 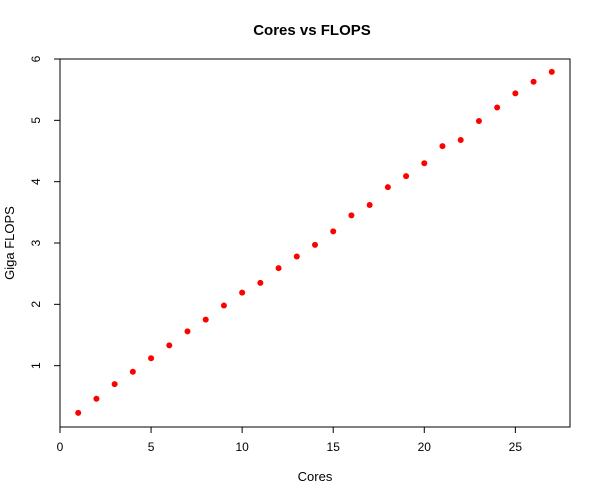 What do you see at coordinates (516, 447) in the screenshot?
I see `x-tick-label-5: 25` at bounding box center [516, 447].